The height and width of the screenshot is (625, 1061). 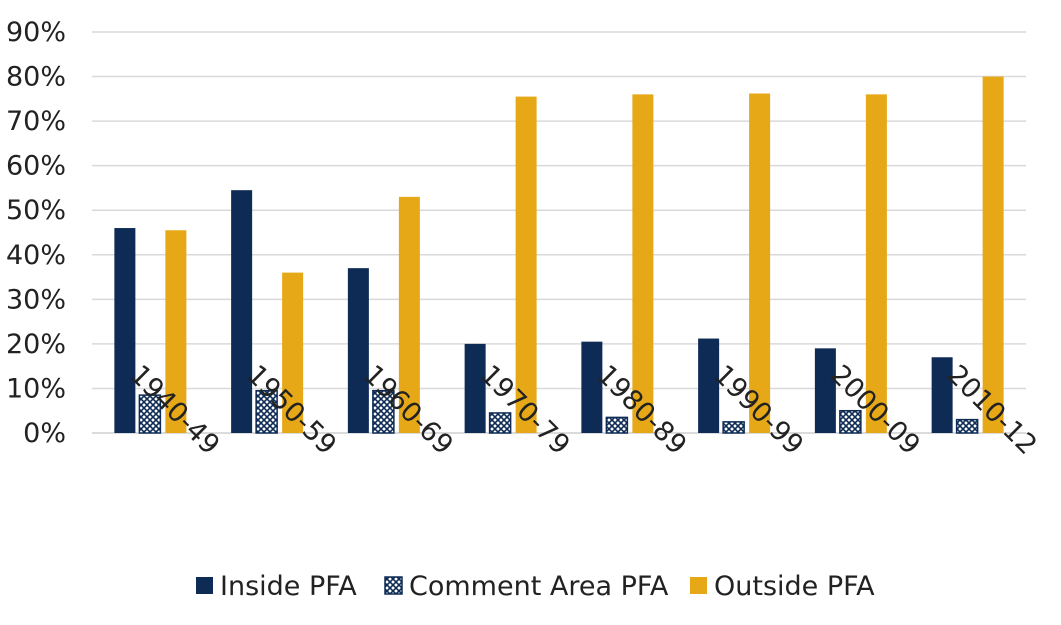 I want to click on y-tick-label: 70%, so click(x=36, y=121).